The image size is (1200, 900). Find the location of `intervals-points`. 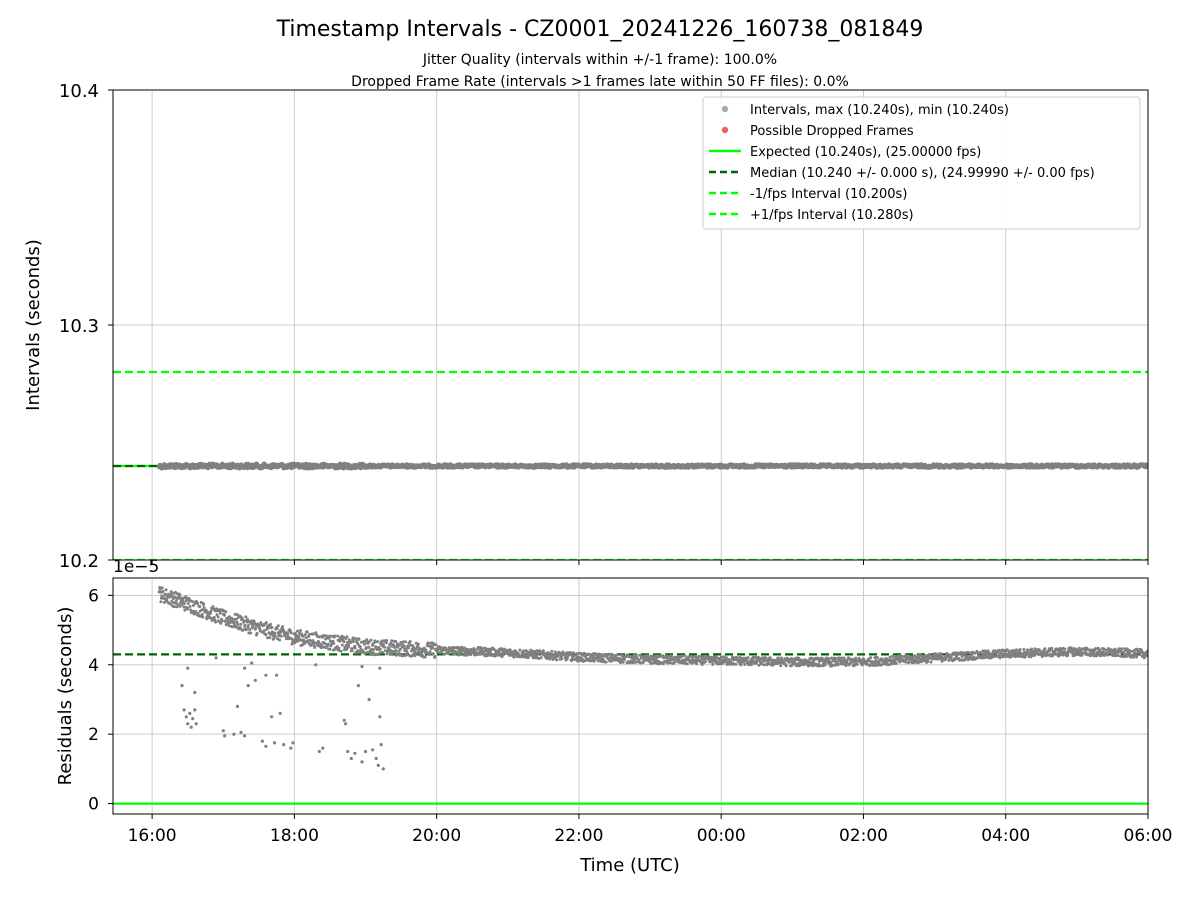

intervals-points is located at coordinates (652, 466).